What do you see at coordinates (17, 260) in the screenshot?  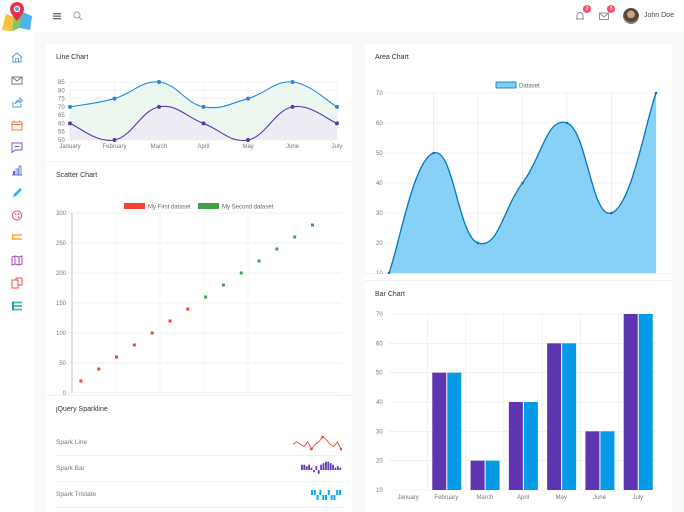 I see `sidebar-item-map` at bounding box center [17, 260].